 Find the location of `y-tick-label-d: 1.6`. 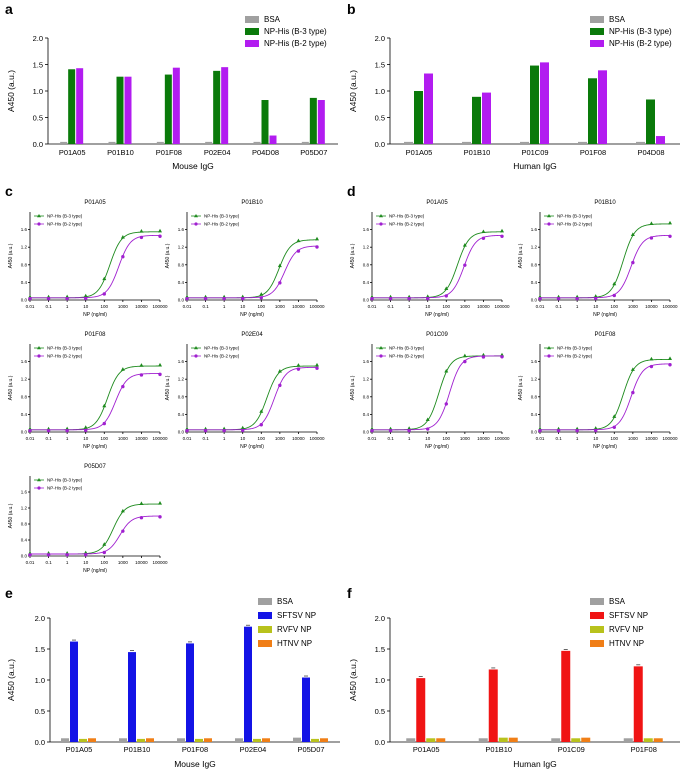

y-tick-label-d: 1.6 is located at coordinates (534, 361).